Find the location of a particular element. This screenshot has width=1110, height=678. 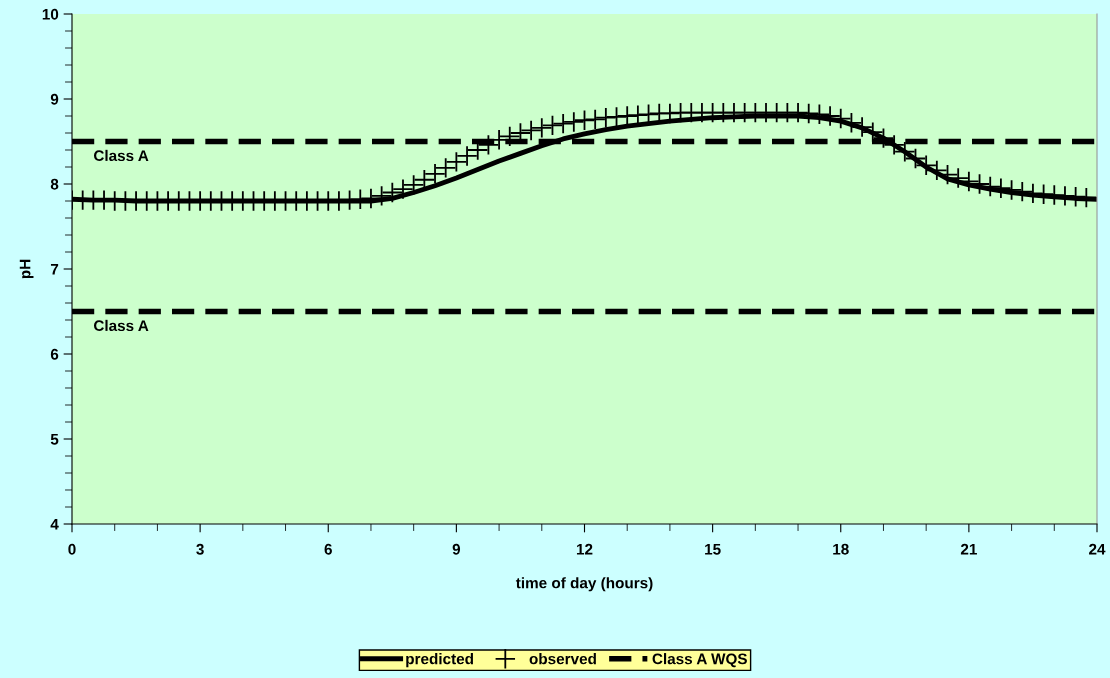

legend-label: observed is located at coordinates (562, 659).